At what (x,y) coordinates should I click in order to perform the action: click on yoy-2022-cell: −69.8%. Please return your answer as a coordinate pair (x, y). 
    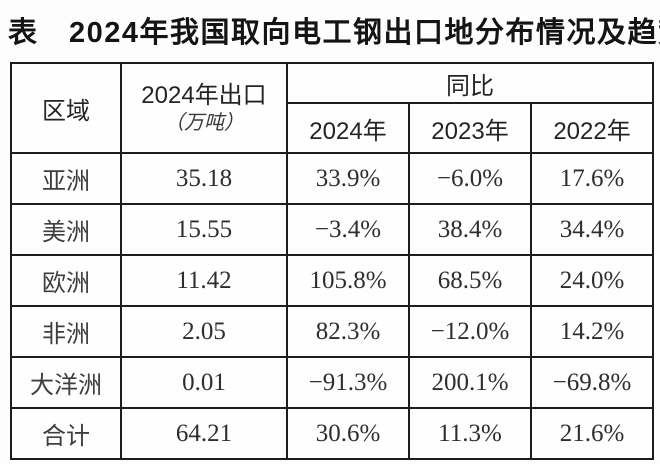
    Looking at the image, I should click on (592, 382).